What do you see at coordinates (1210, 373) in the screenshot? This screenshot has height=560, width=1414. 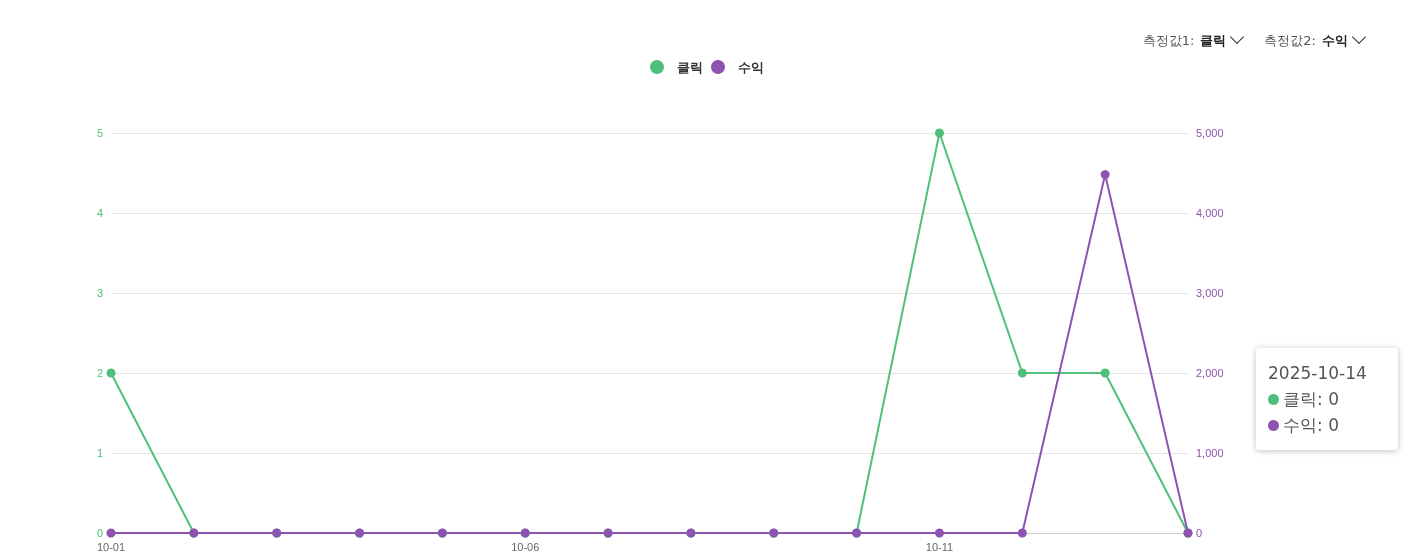 I see `y2-tick-label: 2,000` at bounding box center [1210, 373].